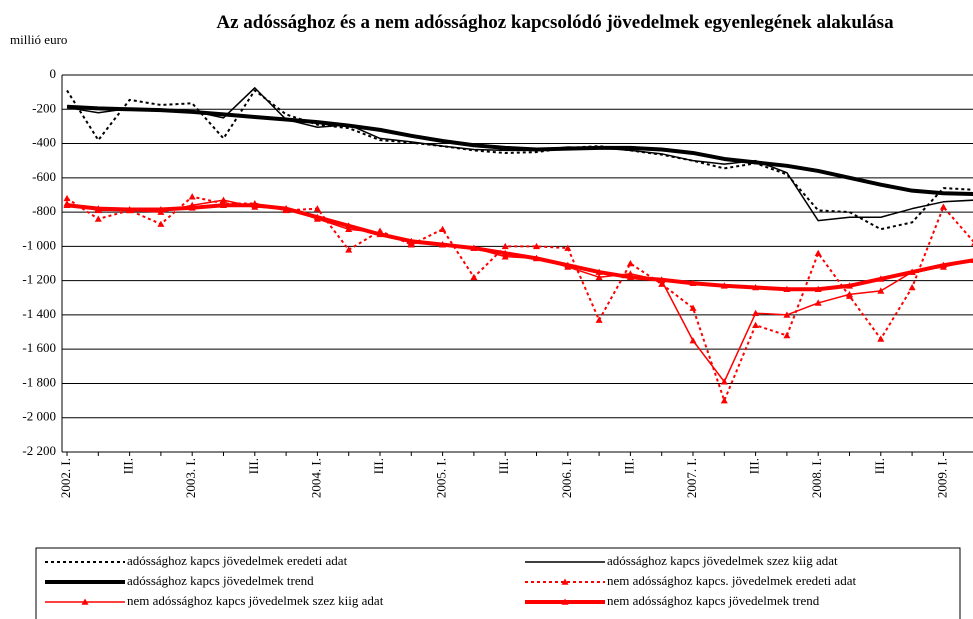  What do you see at coordinates (190, 478) in the screenshot?
I see `x-tick-label: 2003. I.` at bounding box center [190, 478].